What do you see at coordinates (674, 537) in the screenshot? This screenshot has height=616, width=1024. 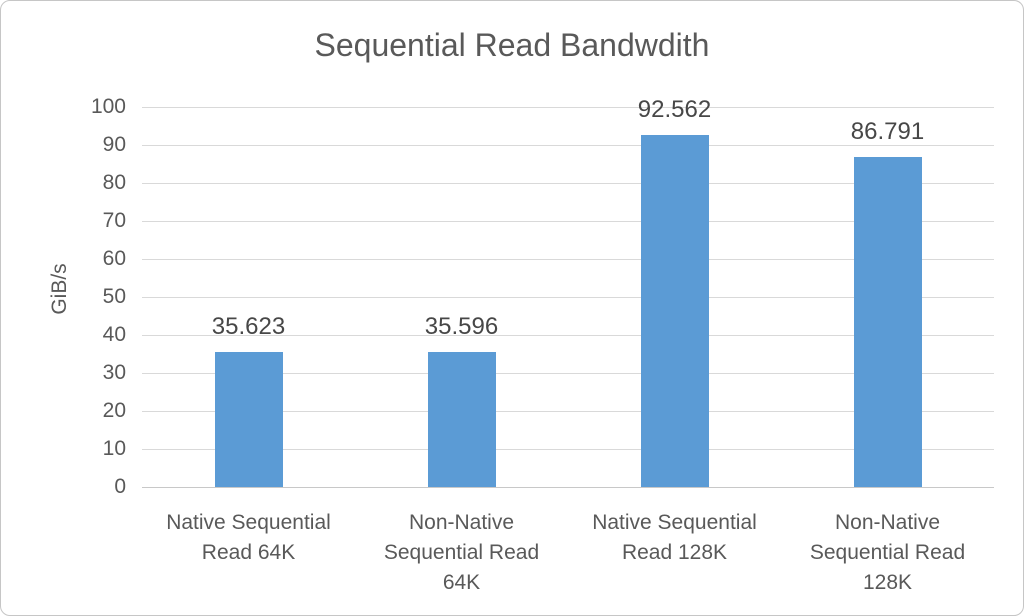 I see `x-category-label: Native Sequential Read 128K` at bounding box center [674, 537].